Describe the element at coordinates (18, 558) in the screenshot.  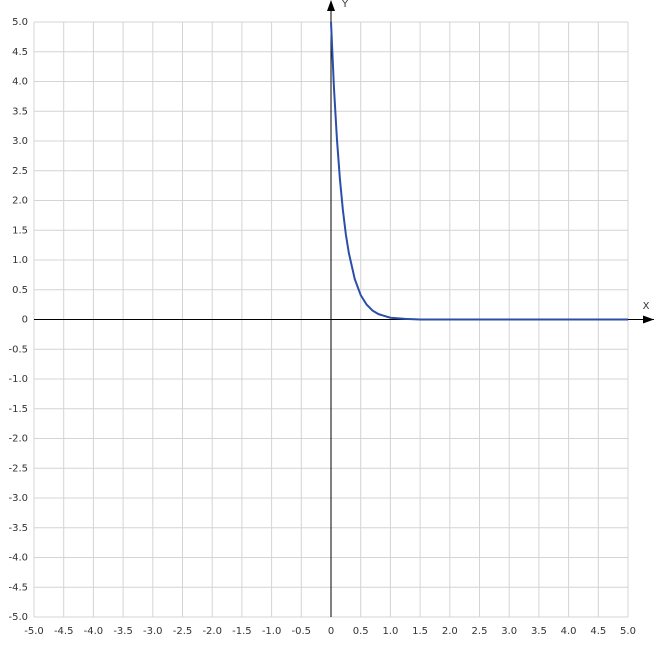
I see `y-tick-label: -4.0` at that location.